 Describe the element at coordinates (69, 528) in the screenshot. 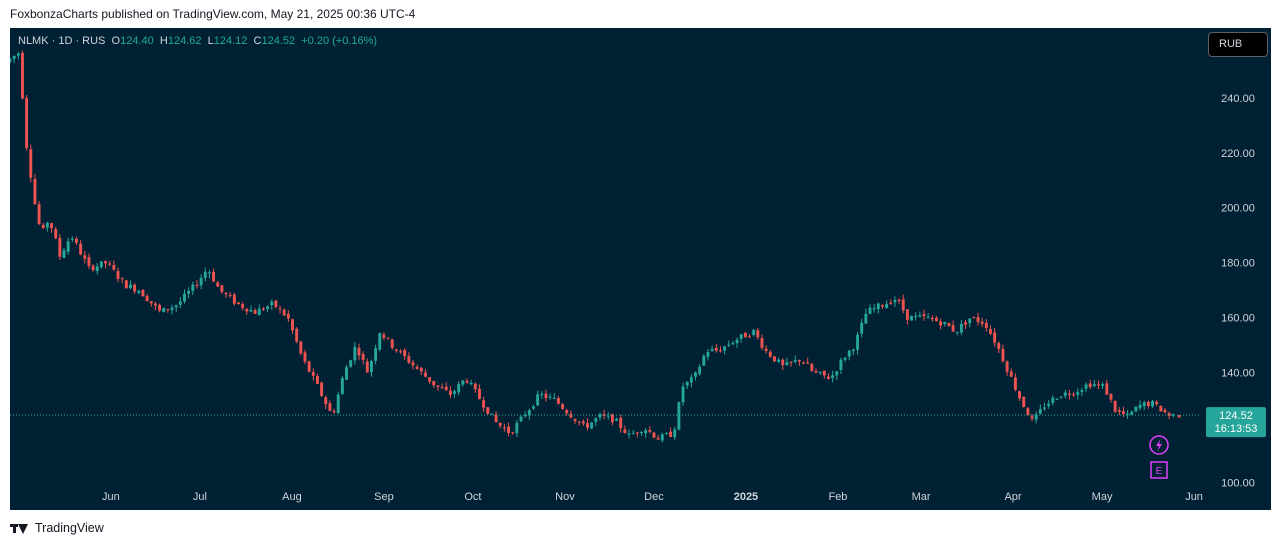

I see `brand-label: TradingView` at that location.